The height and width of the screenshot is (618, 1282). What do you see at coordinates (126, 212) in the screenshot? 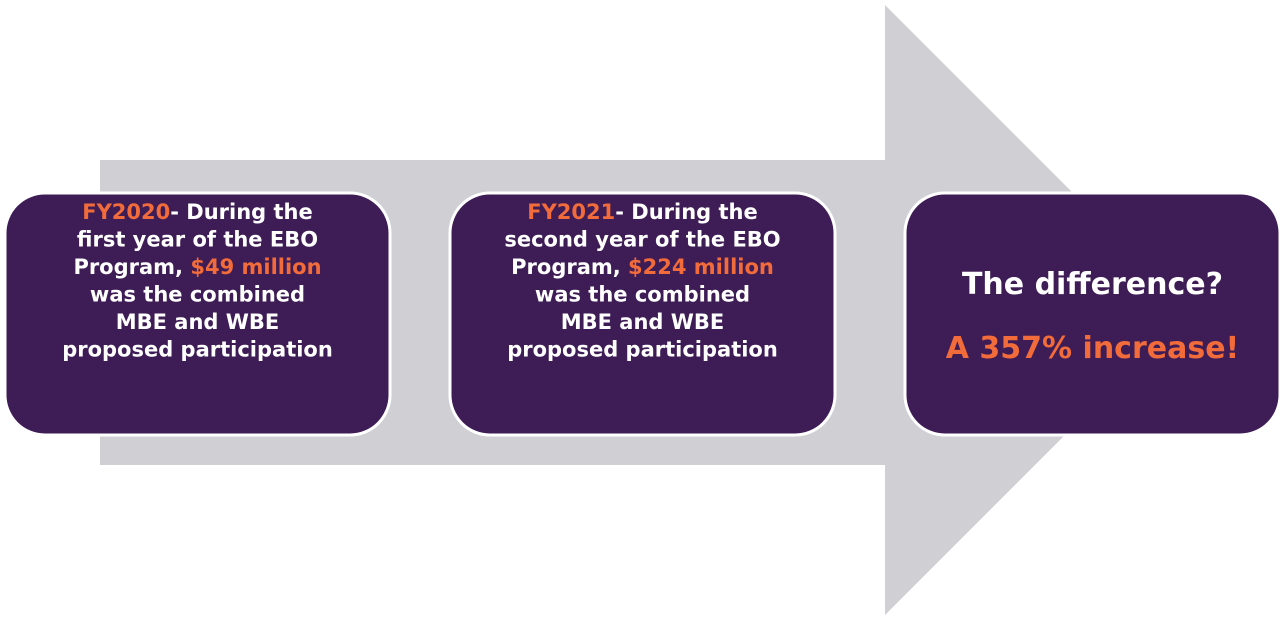
I see `text-run: FY2020` at bounding box center [126, 212].